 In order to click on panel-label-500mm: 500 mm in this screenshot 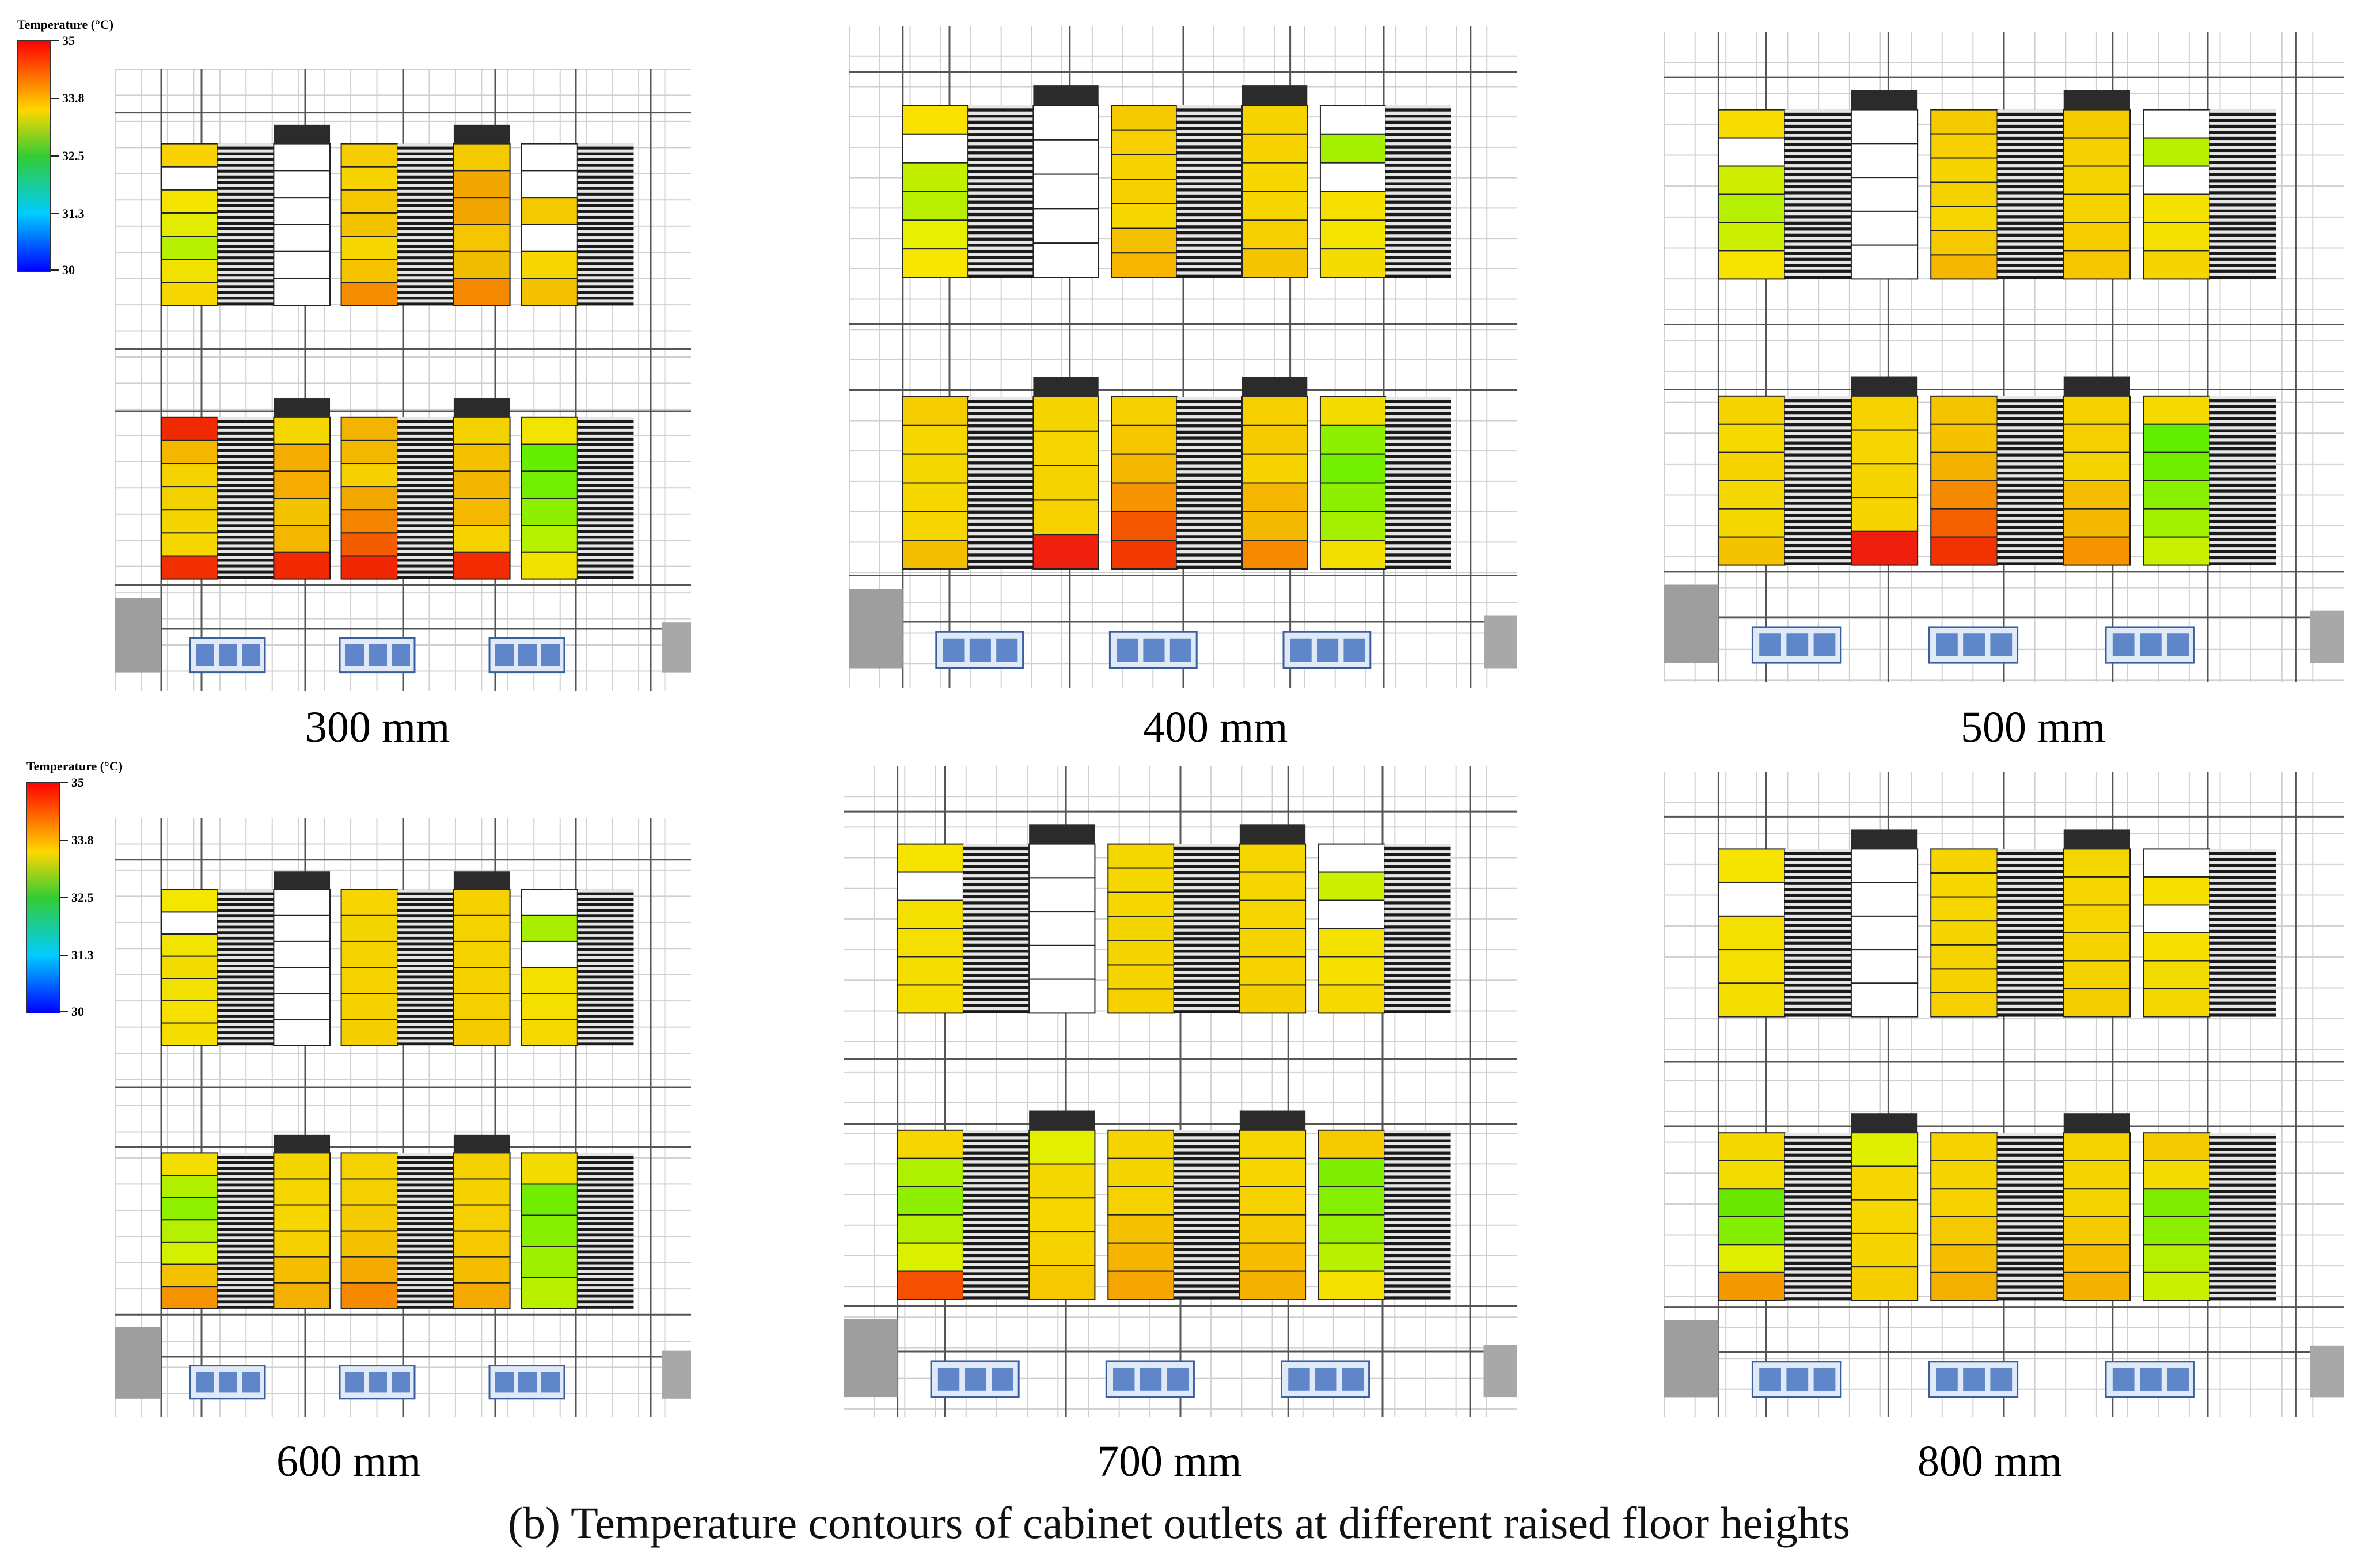, I will do `click(2033, 727)`.